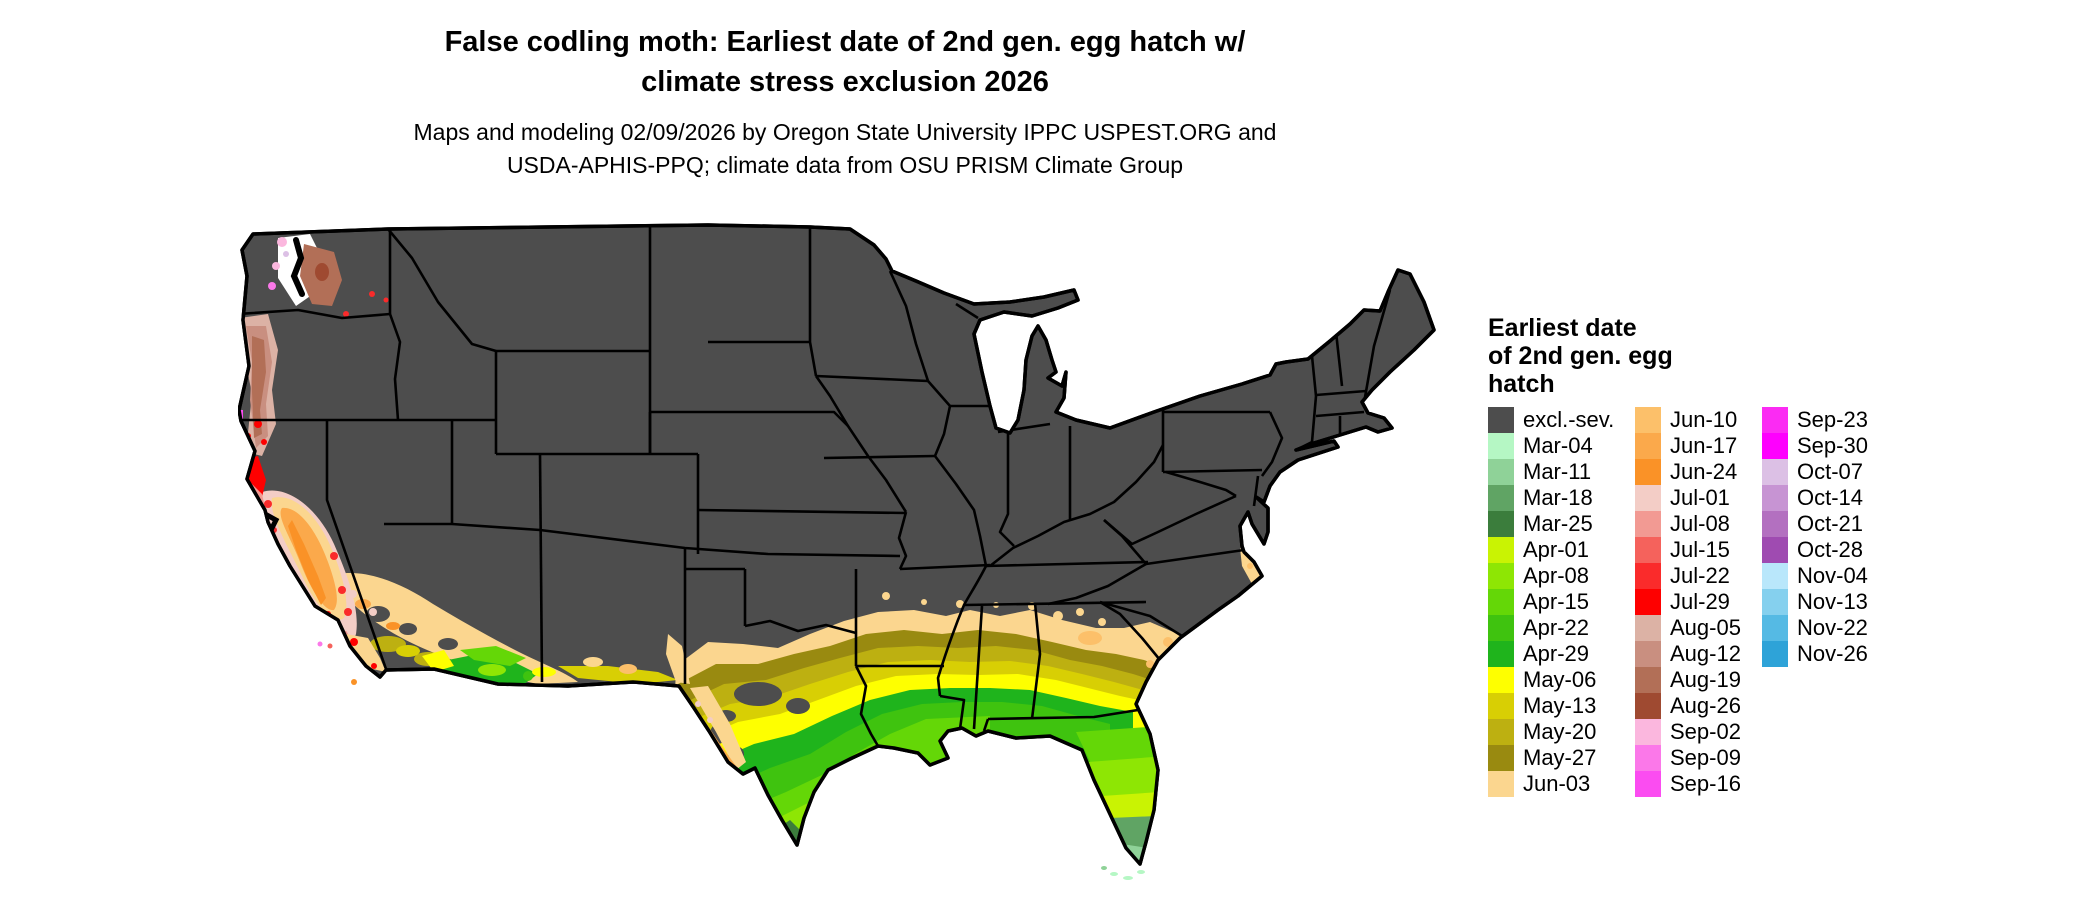  I want to click on legend-label: Mar-11, so click(1557, 471).